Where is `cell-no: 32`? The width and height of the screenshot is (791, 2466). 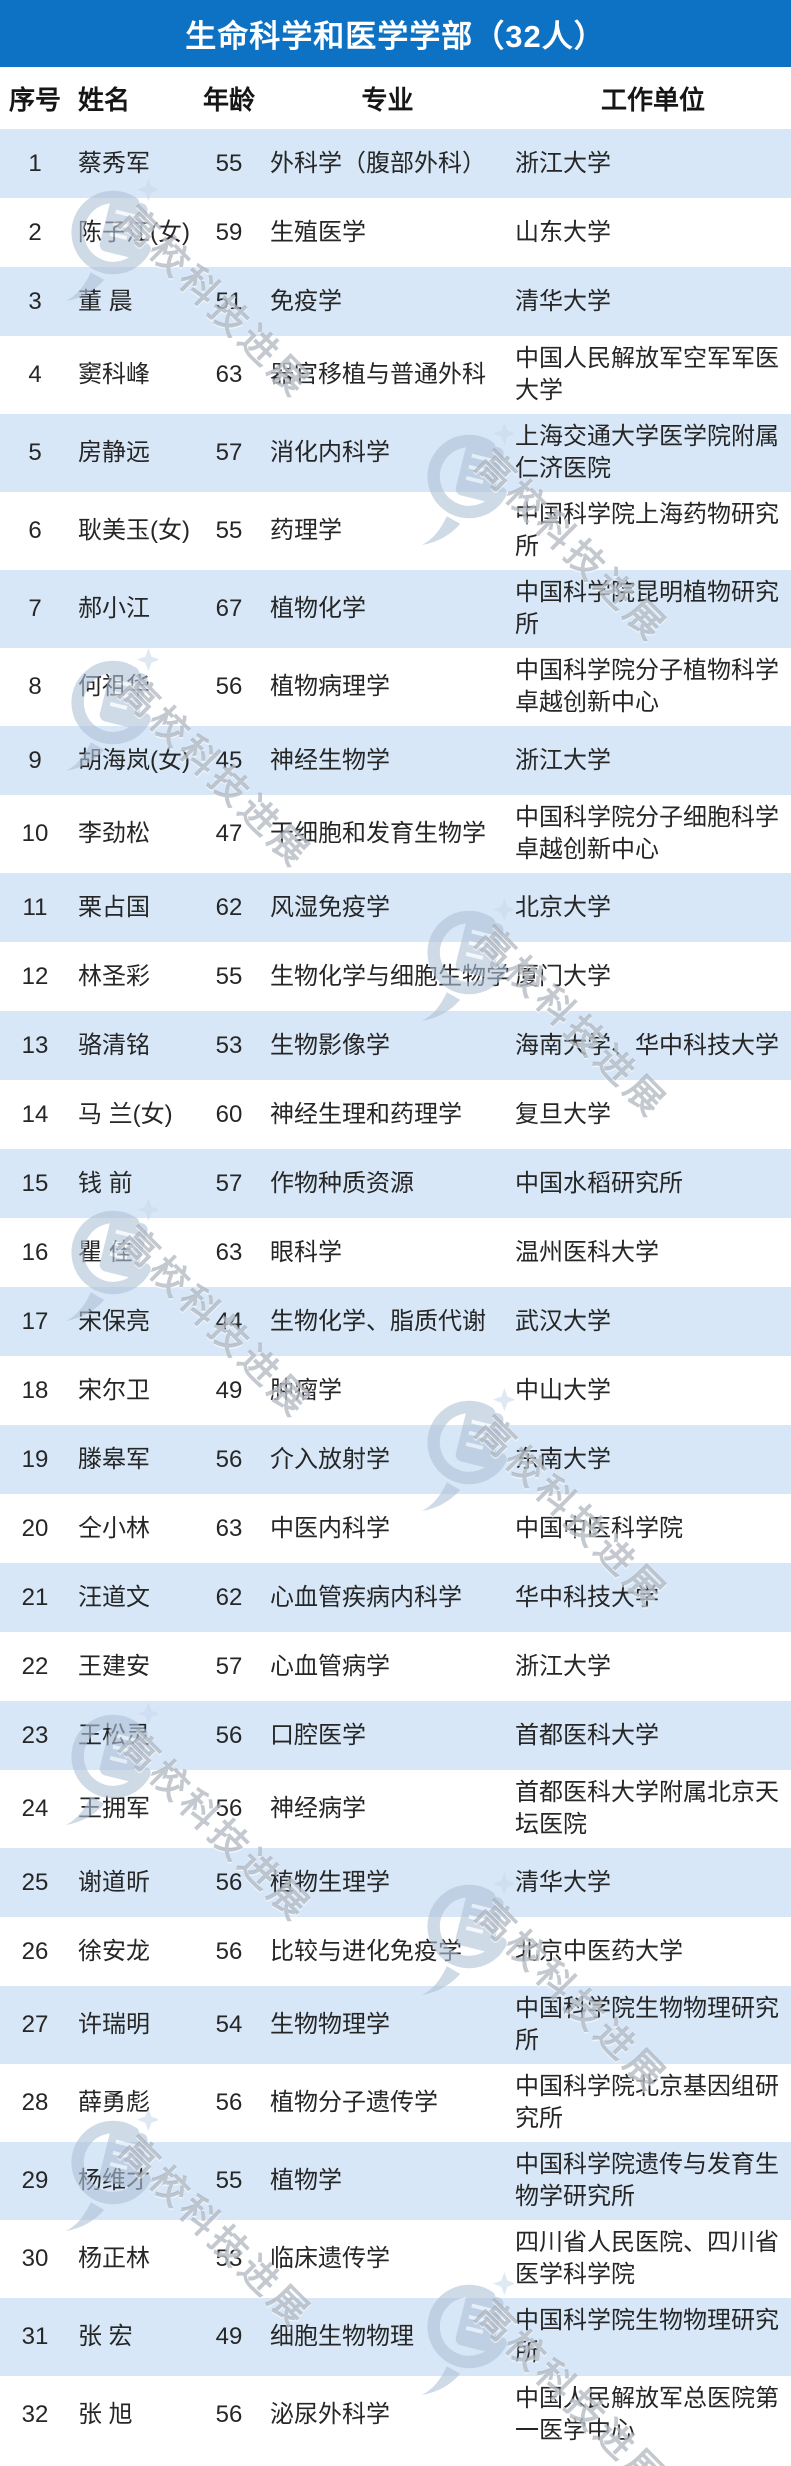 cell-no: 32 is located at coordinates (35, 2414).